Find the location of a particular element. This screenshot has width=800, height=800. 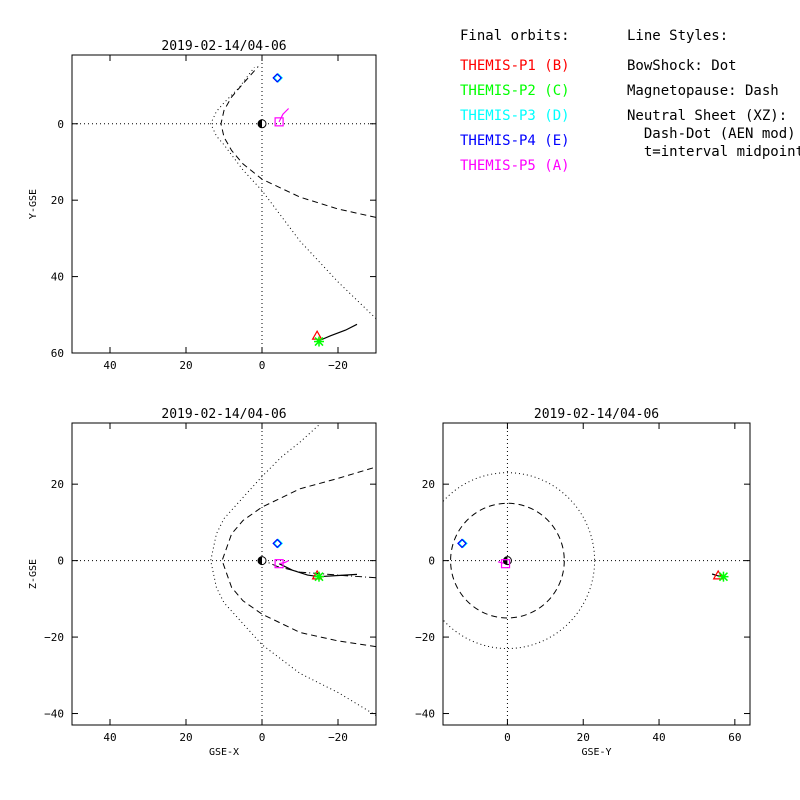

y-axis-label: Y-GSE is located at coordinates (33, 204).